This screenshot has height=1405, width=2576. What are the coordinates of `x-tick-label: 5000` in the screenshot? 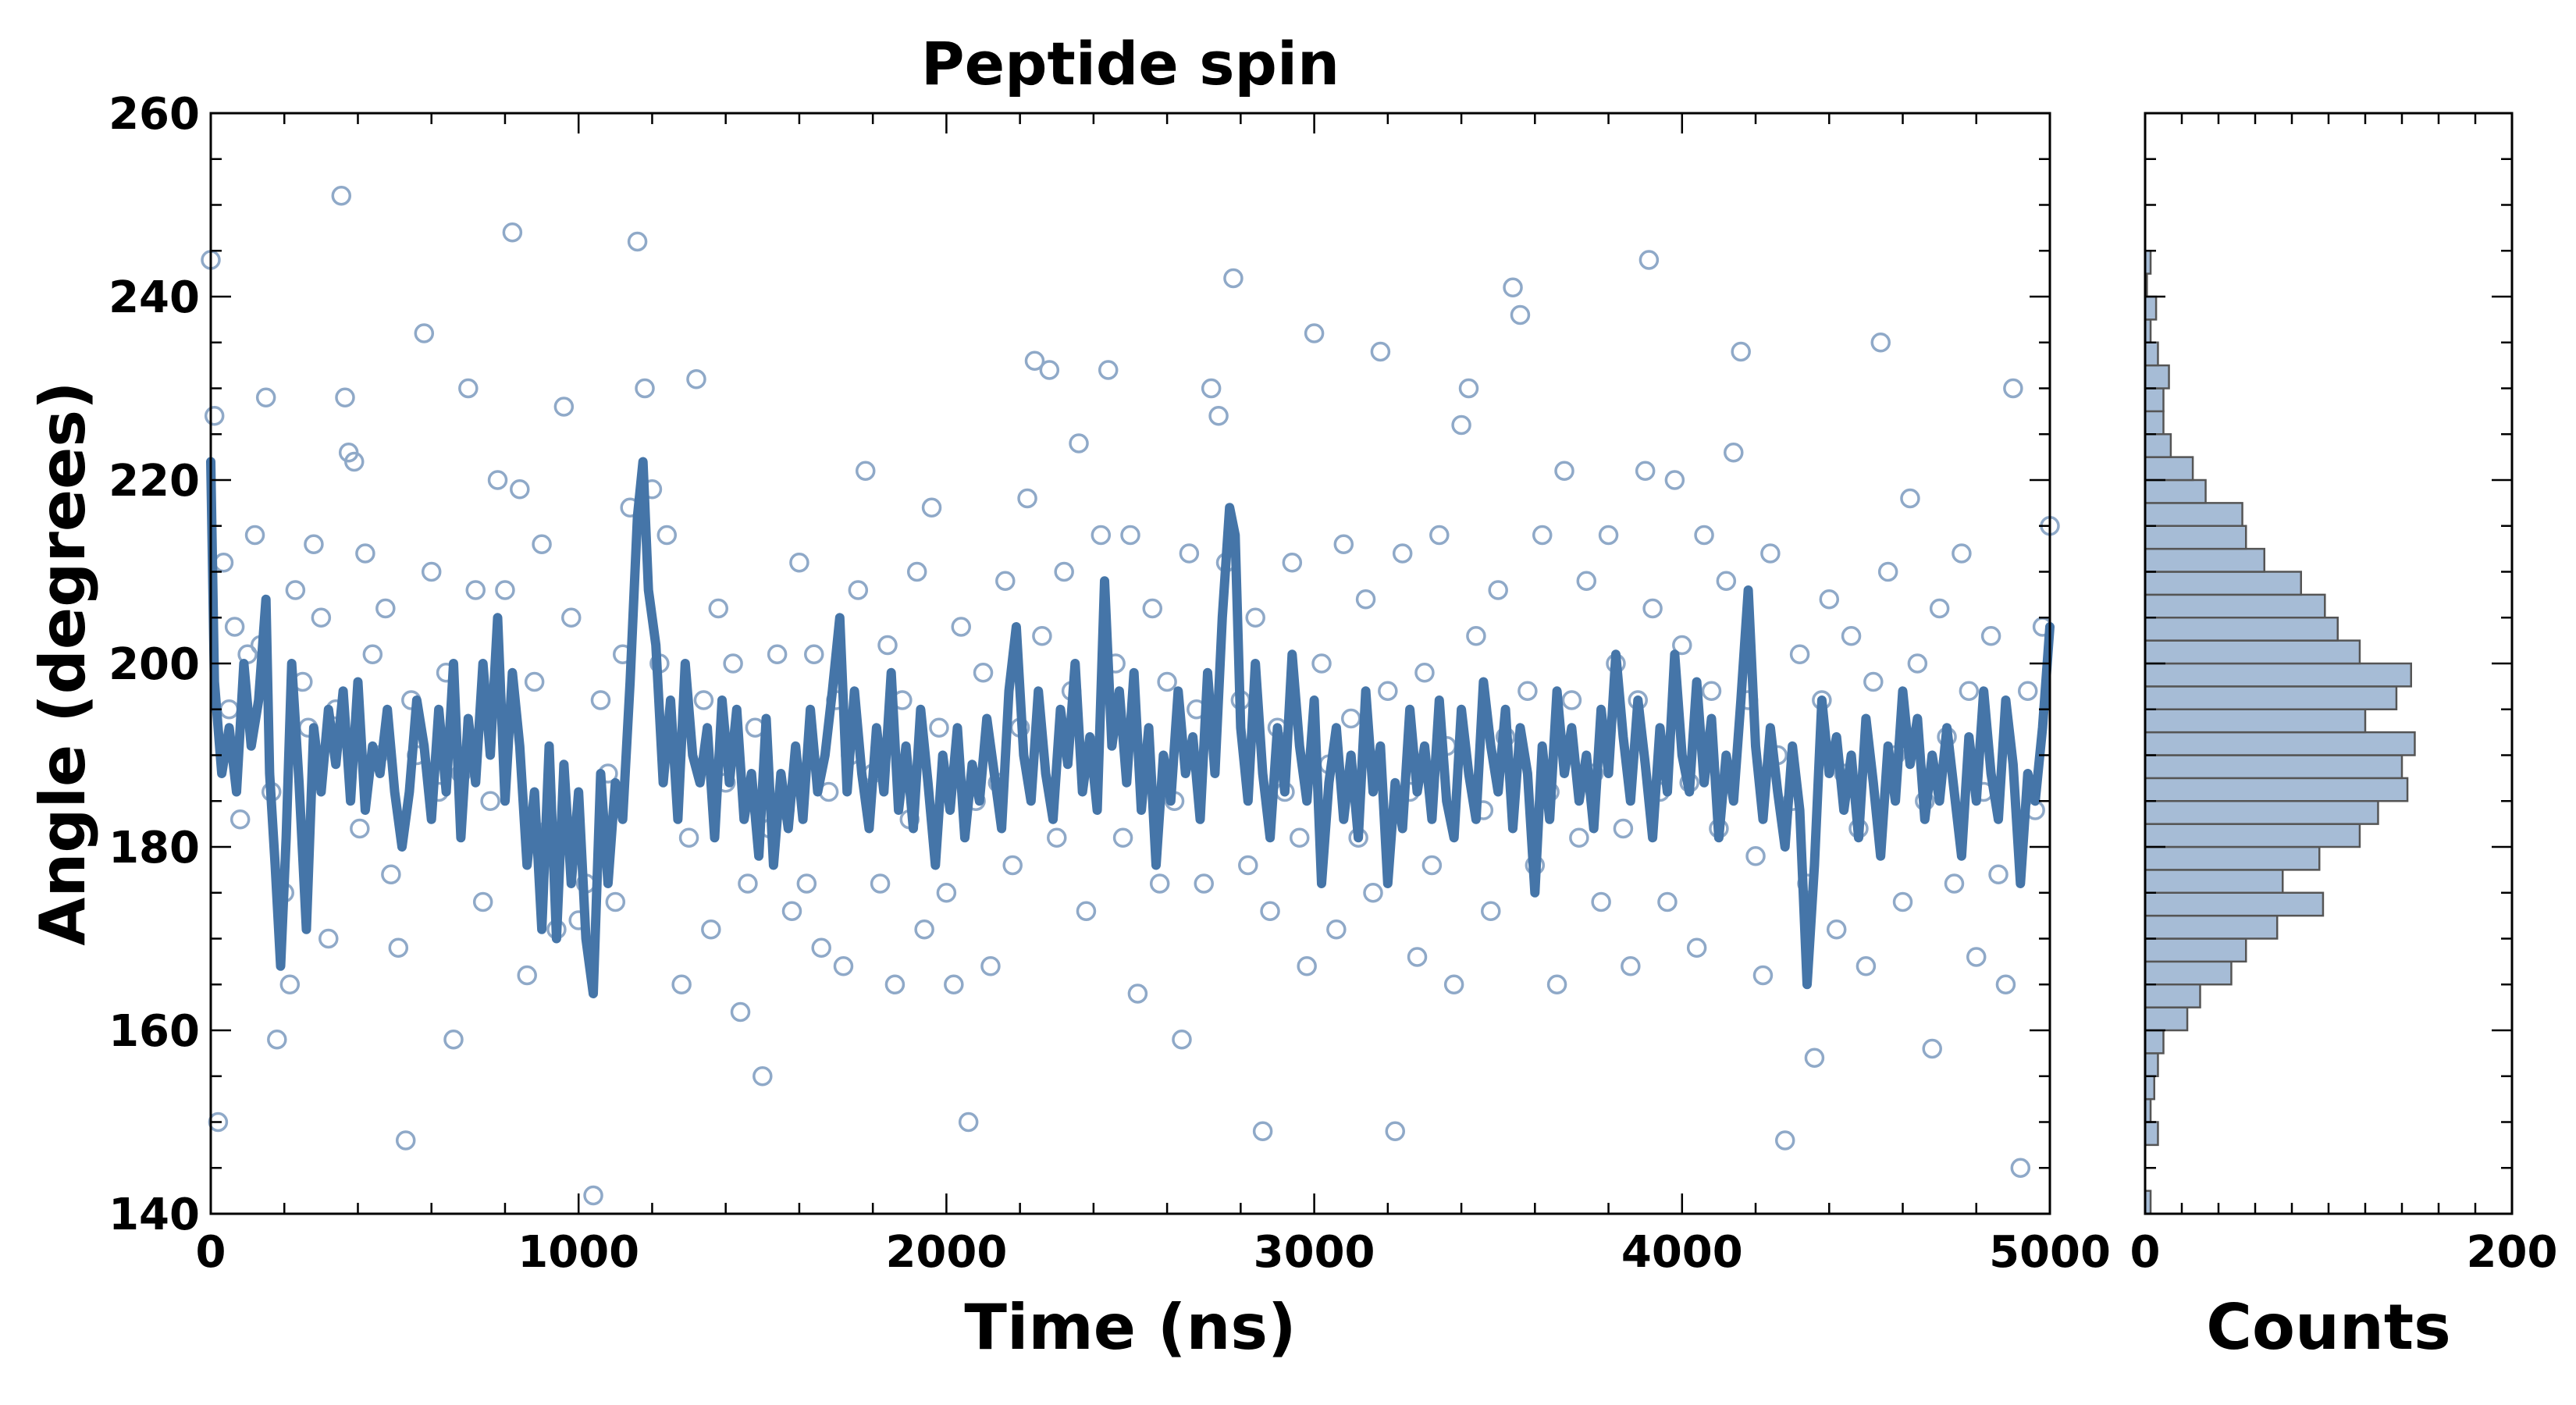 It's located at (2050, 1252).